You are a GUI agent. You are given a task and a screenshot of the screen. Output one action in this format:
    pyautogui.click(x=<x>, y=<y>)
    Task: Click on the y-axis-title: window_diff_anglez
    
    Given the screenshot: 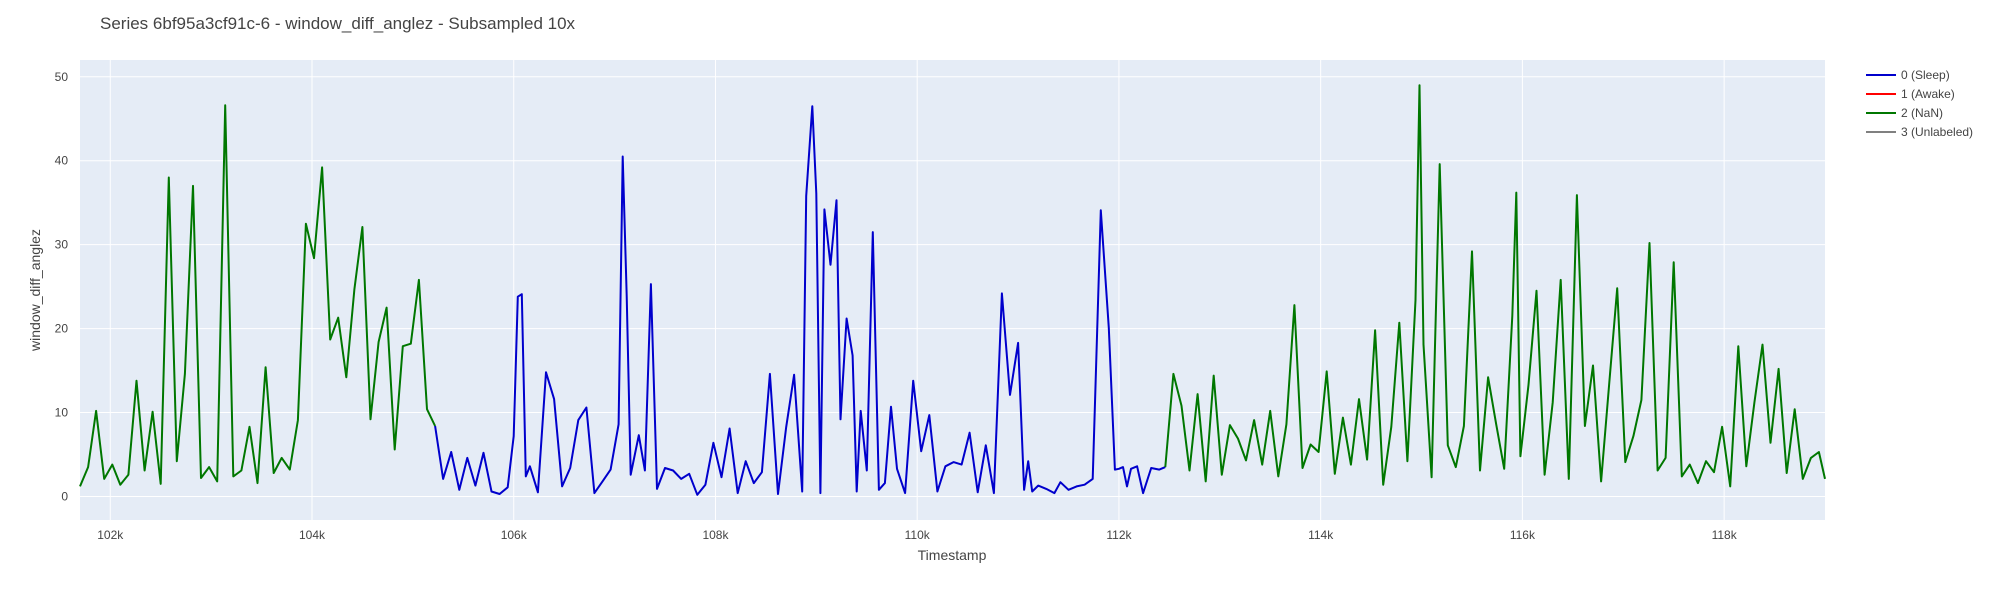 What is the action you would take?
    pyautogui.click(x=35, y=290)
    